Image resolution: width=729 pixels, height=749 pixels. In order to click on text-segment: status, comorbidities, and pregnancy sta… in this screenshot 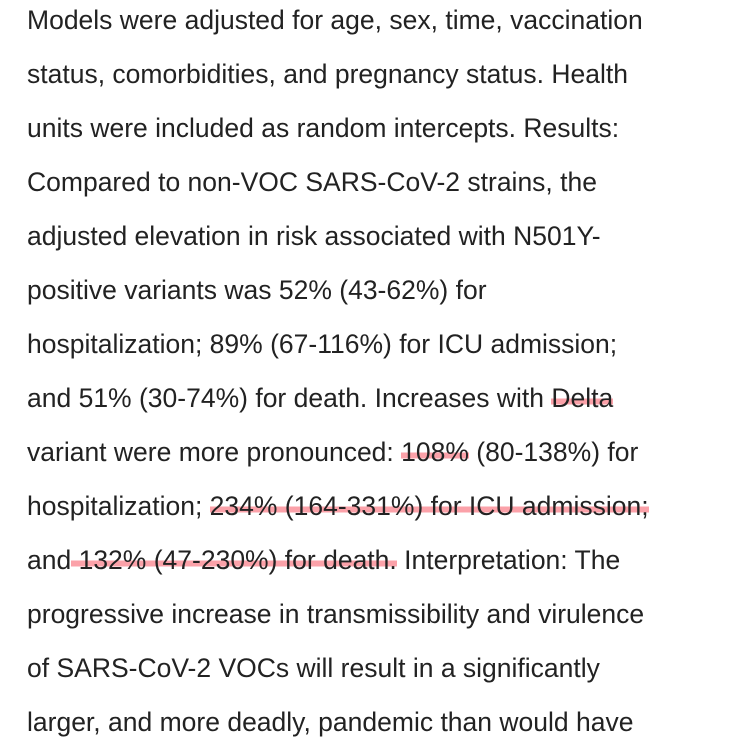, I will do `click(327, 74)`.